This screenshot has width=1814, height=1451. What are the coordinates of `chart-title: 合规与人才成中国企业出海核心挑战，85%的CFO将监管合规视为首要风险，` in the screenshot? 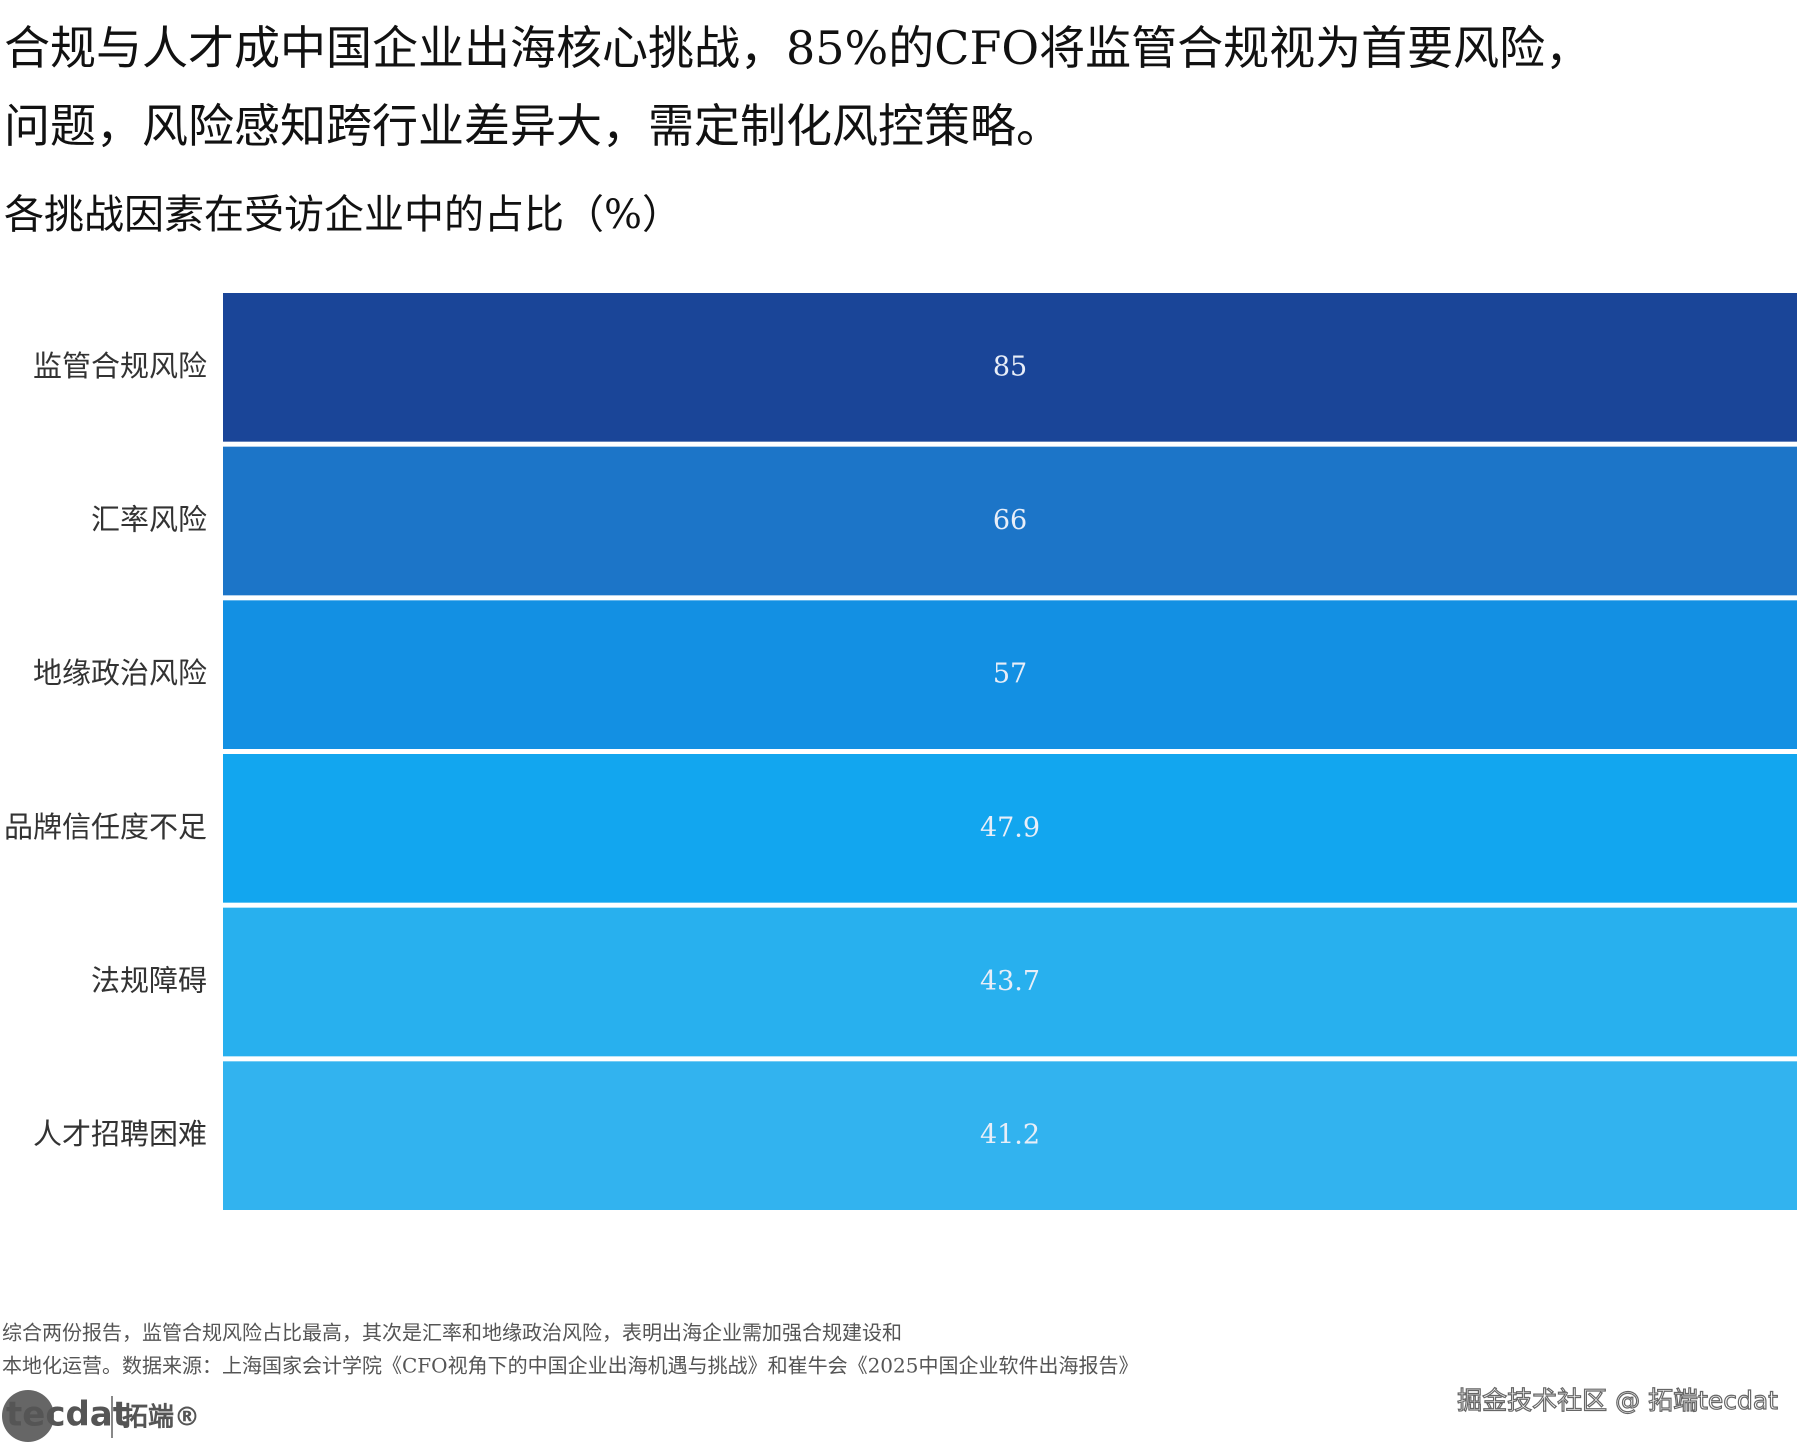 It's located at (797, 48).